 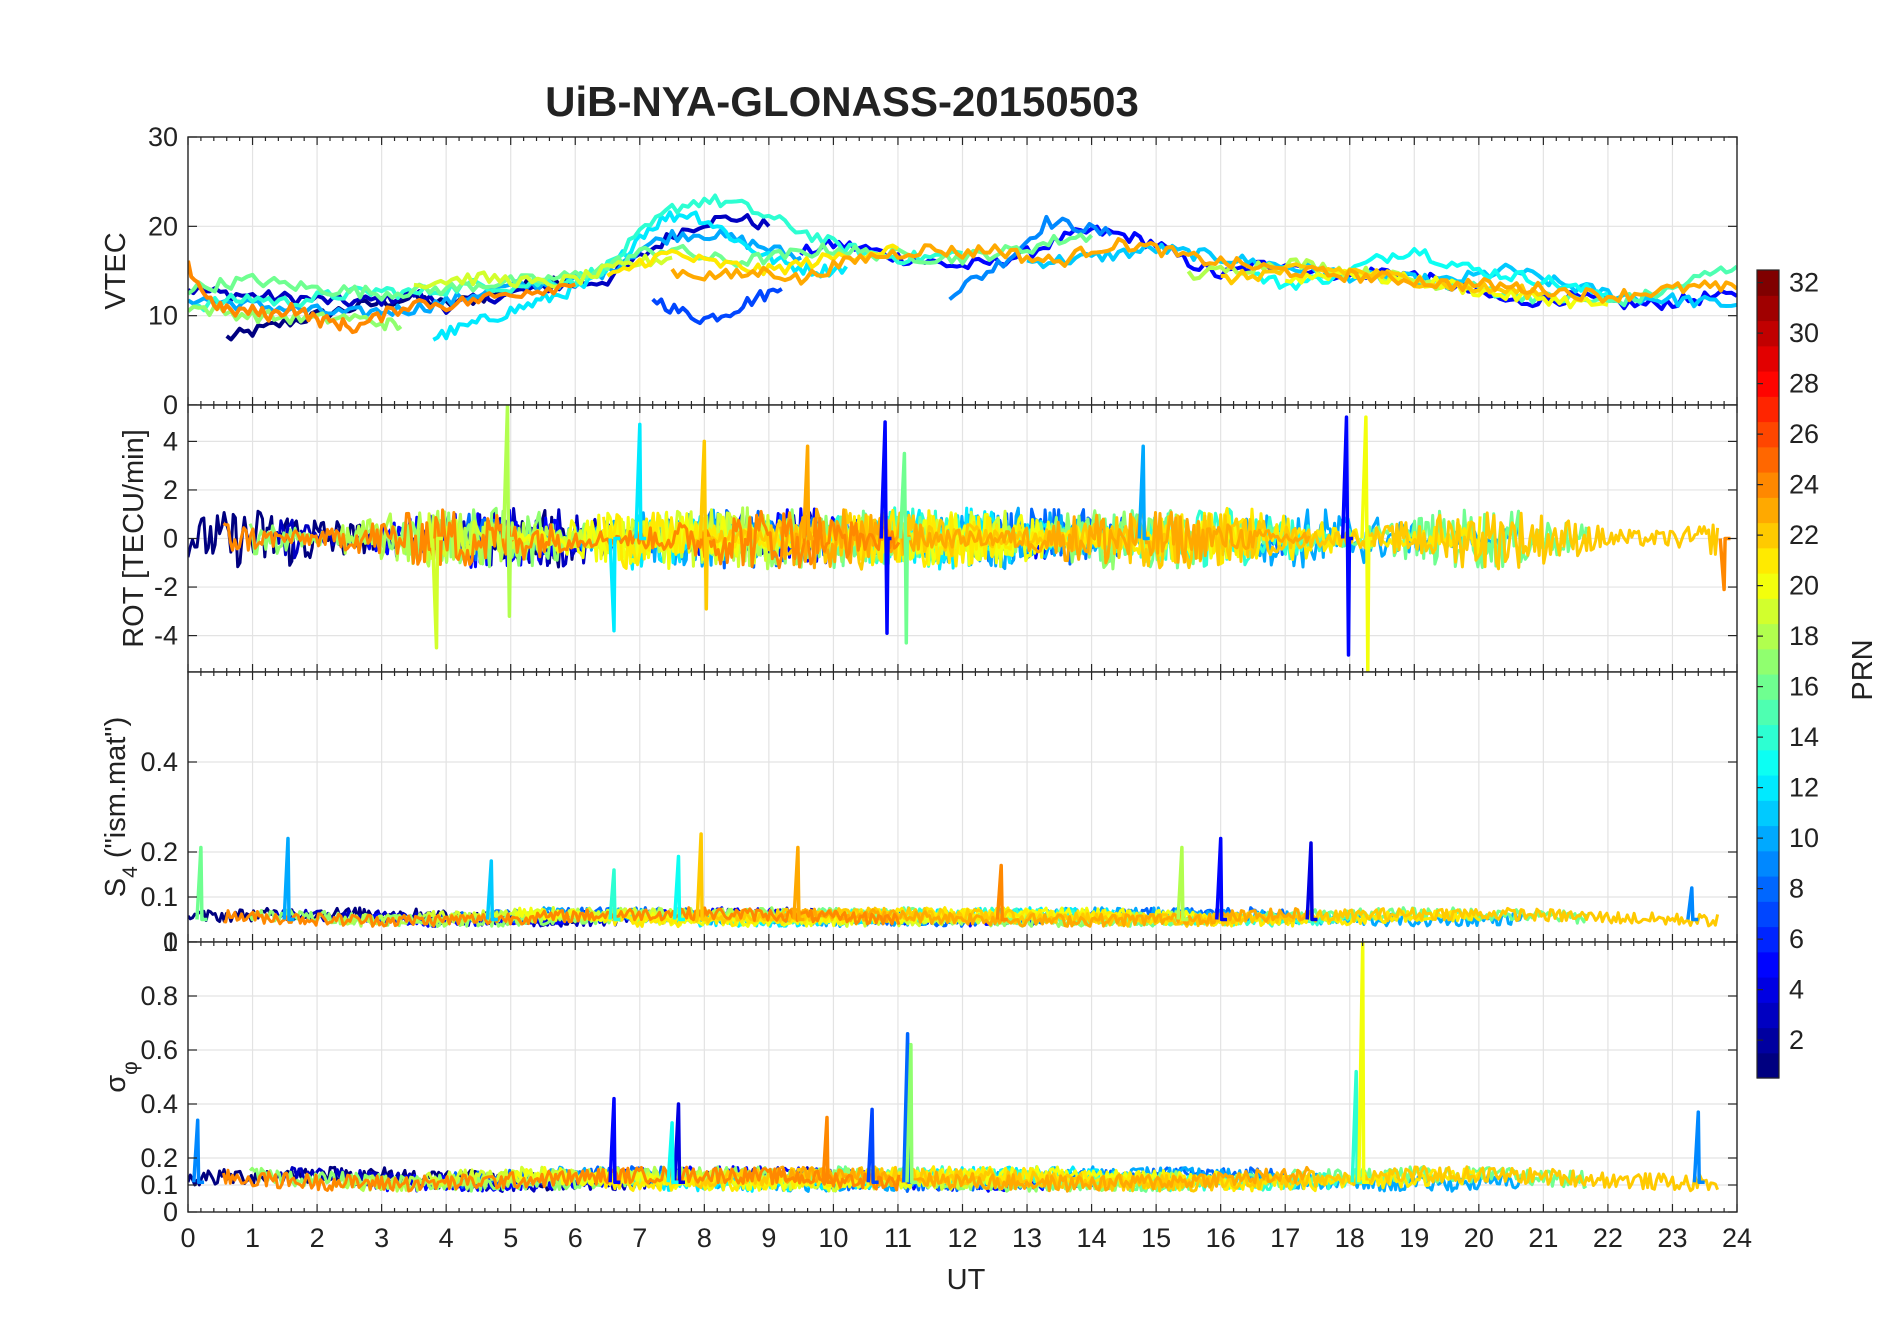 I want to click on x-tick-label: 2, so click(x=317, y=1238).